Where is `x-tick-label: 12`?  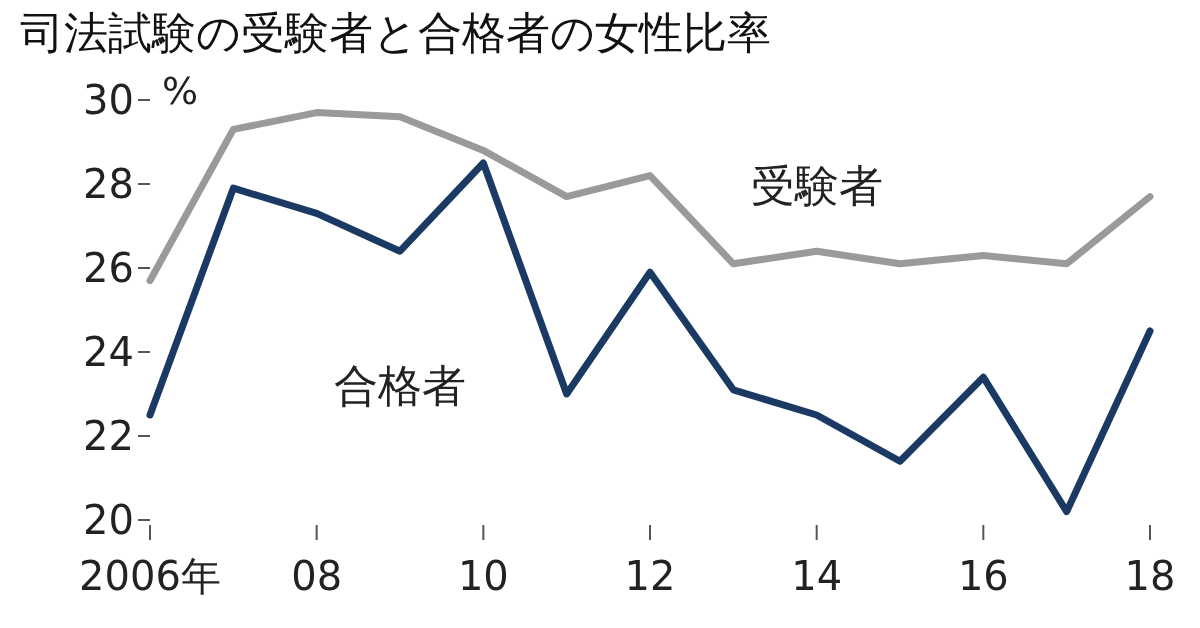 x-tick-label: 12 is located at coordinates (650, 576).